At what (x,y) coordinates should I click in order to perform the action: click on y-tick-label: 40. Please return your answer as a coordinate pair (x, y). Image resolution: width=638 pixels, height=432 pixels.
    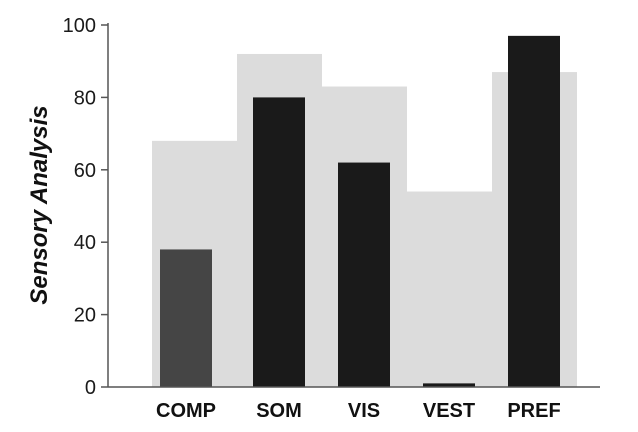
    Looking at the image, I should click on (85, 243).